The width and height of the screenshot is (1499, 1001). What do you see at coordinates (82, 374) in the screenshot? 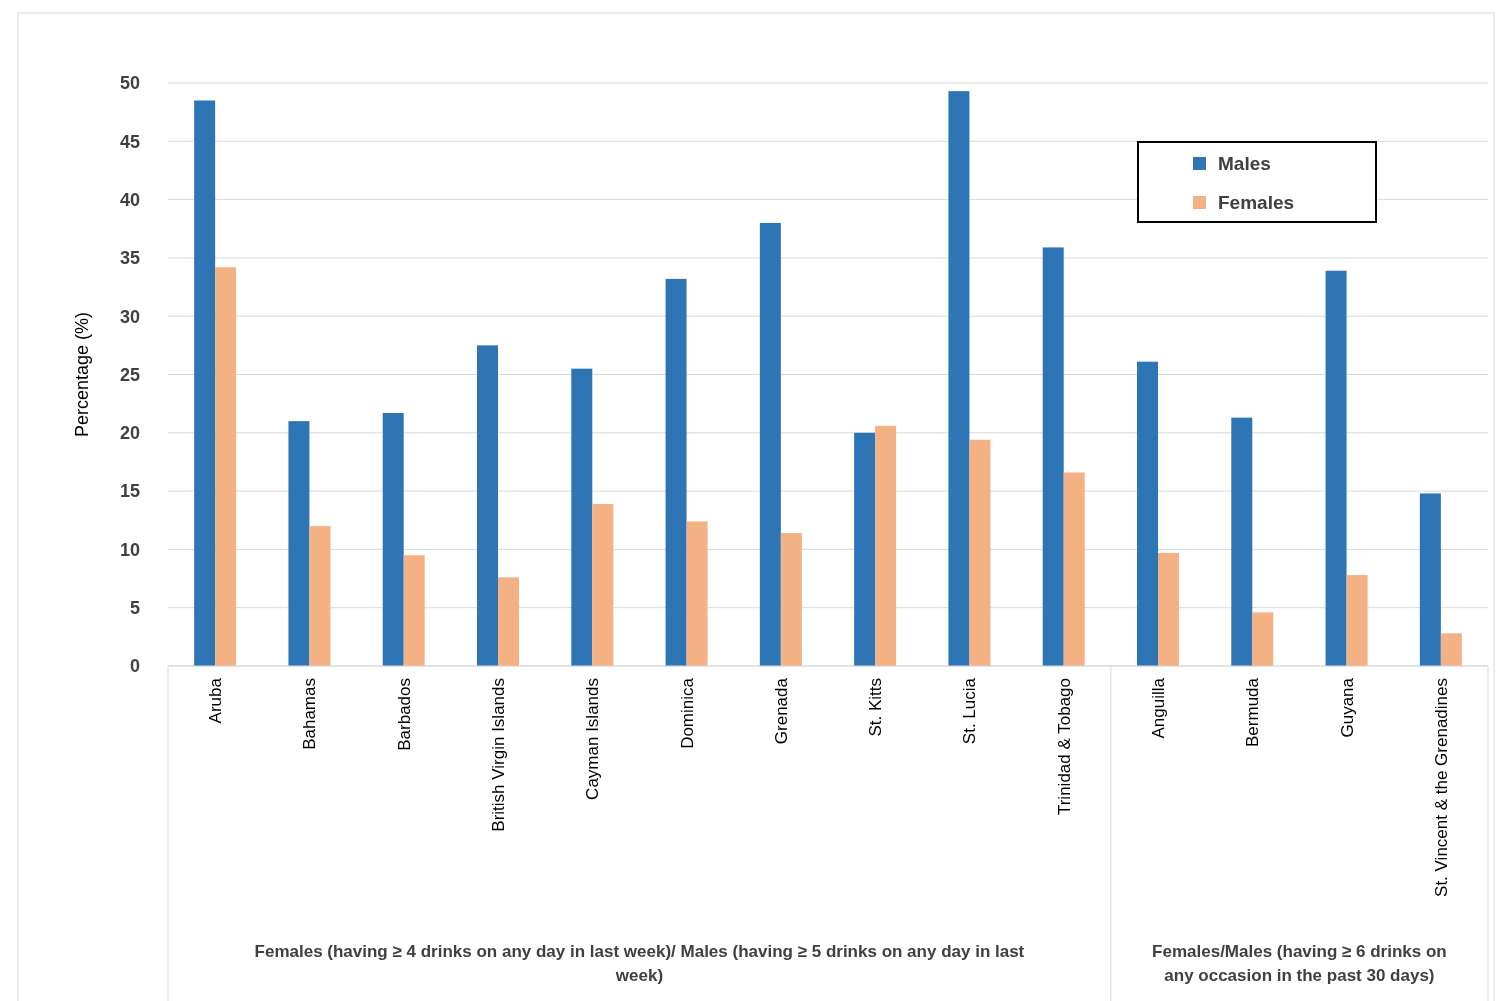
I see `y-axis-title: Percentage (%)` at bounding box center [82, 374].